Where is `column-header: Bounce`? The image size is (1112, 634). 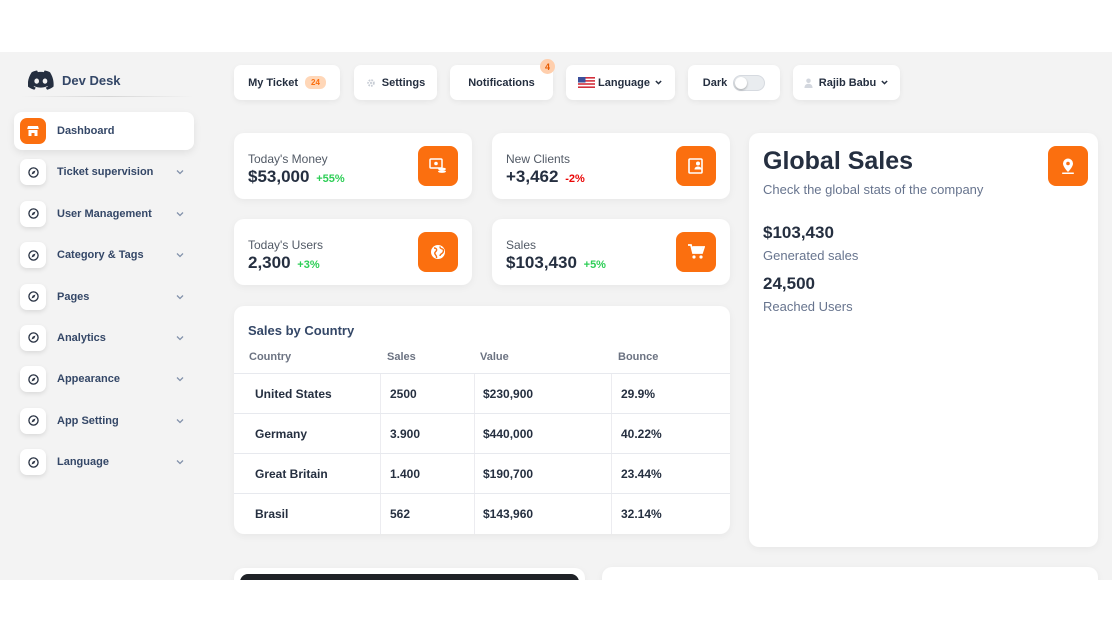
column-header: Bounce is located at coordinates (638, 357).